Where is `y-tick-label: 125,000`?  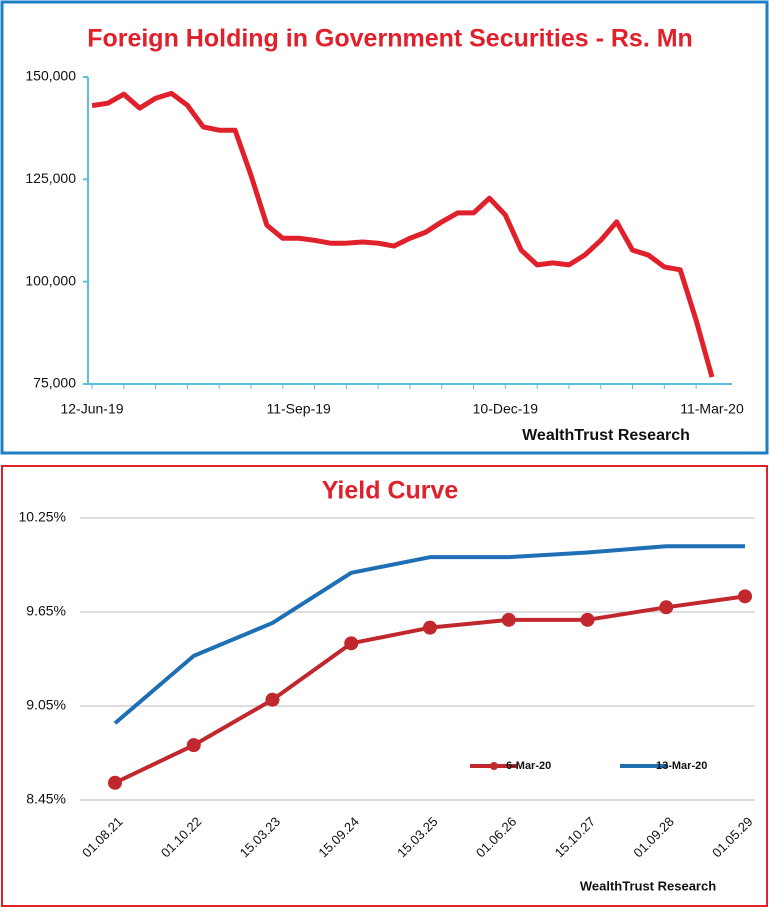 y-tick-label: 125,000 is located at coordinates (50, 178).